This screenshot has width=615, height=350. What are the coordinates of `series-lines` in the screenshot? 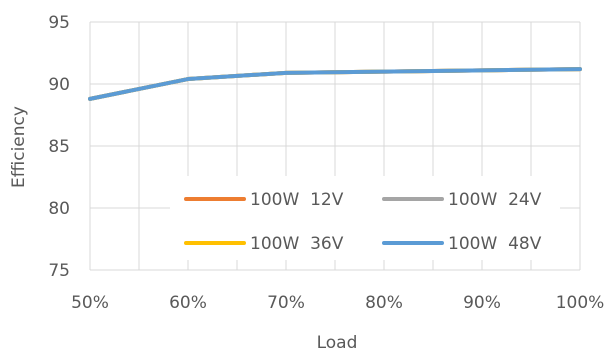 It's located at (335, 84).